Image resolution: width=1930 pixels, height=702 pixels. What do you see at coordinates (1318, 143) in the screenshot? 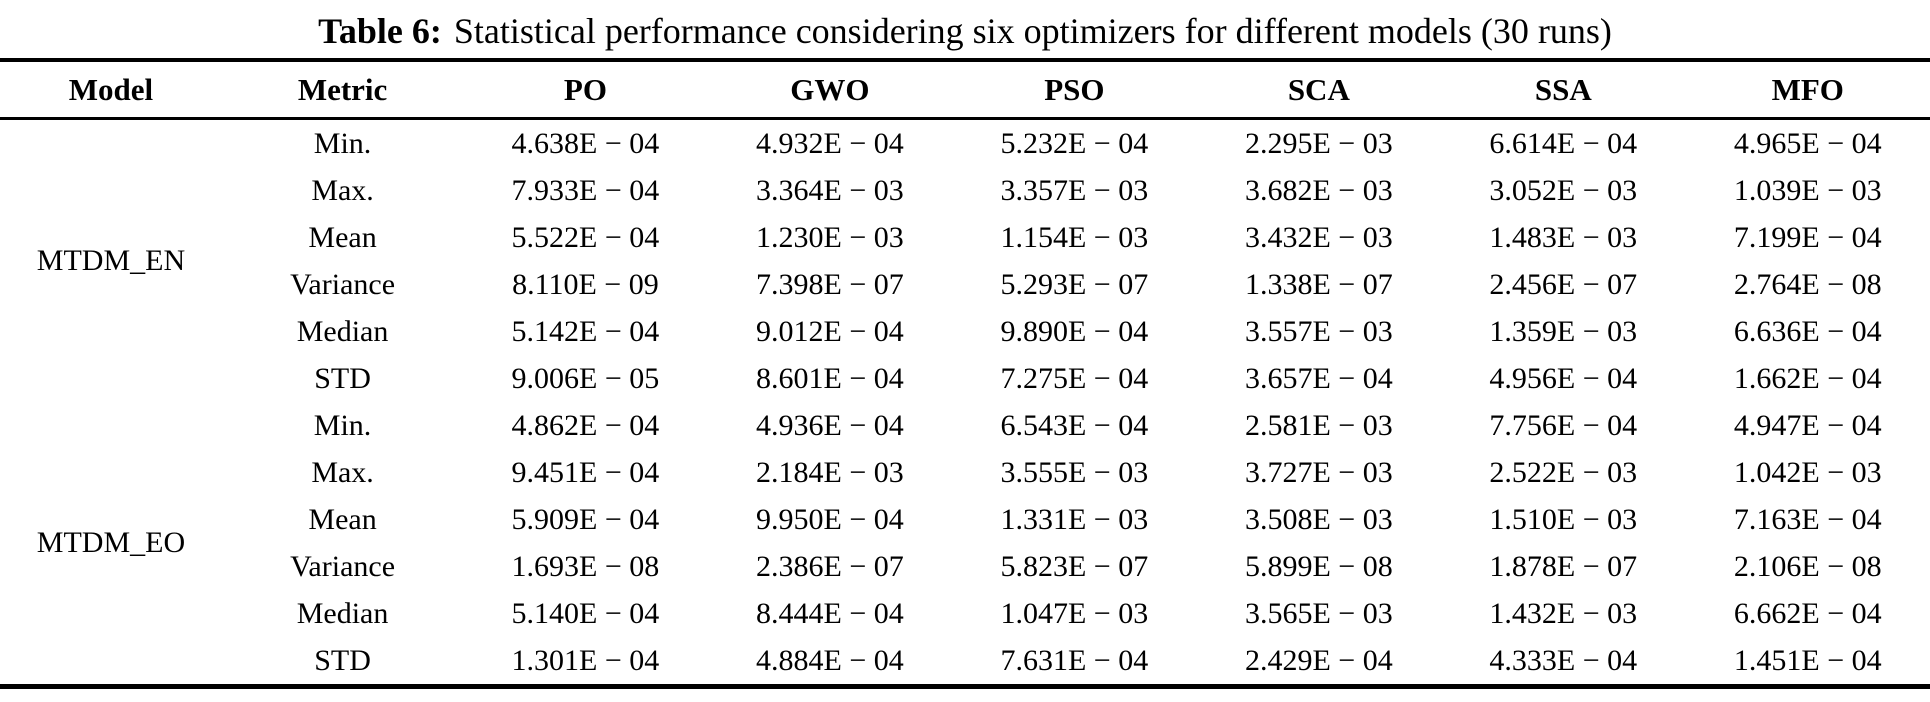
I see `value-cell: 2.295E − 03` at bounding box center [1318, 143].